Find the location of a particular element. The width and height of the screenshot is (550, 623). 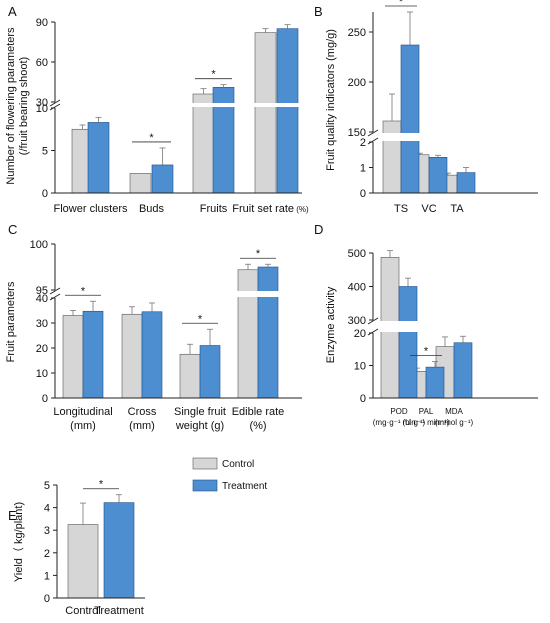

y-tick-label: 40 is located at coordinates (42, 299).